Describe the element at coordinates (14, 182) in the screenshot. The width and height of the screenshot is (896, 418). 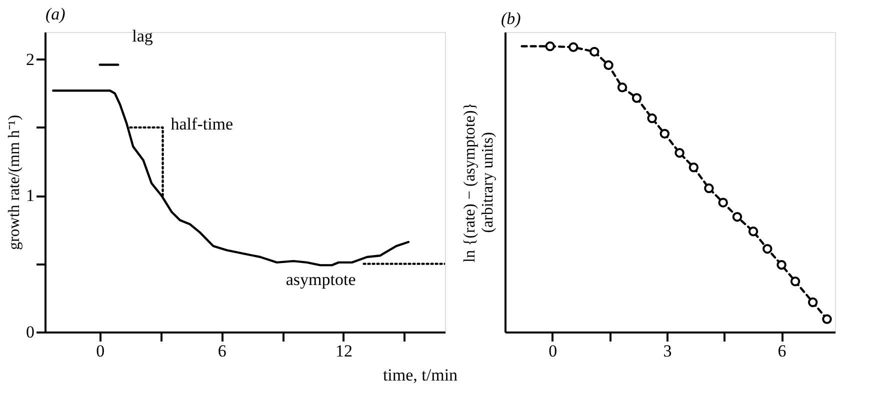
I see `y-axis-title: growth rate/(mm h⁻¹)` at that location.